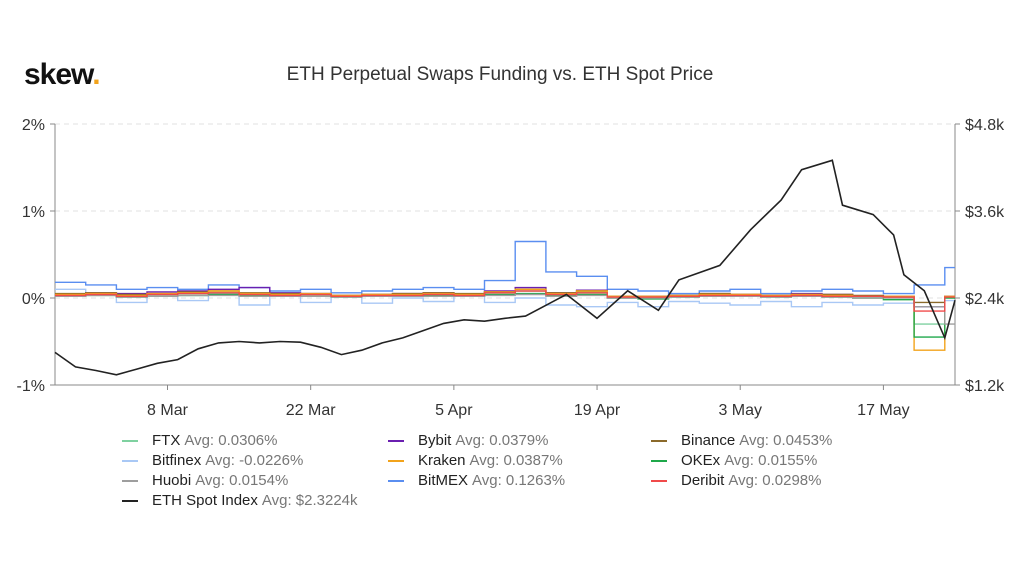 The width and height of the screenshot is (1024, 572). I want to click on legend-name: BitMEX, so click(443, 480).